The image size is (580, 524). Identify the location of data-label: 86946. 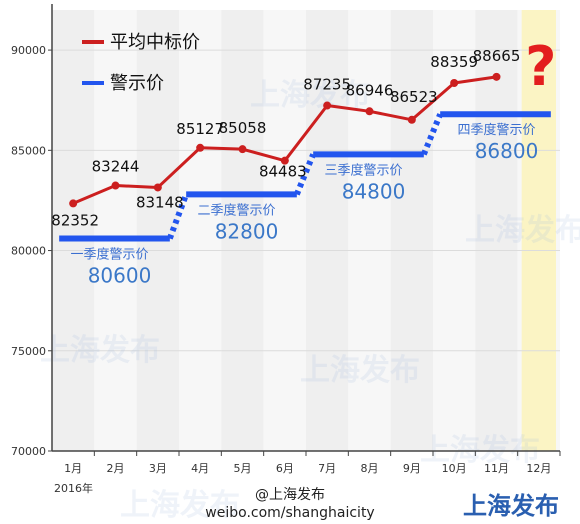
(370, 90).